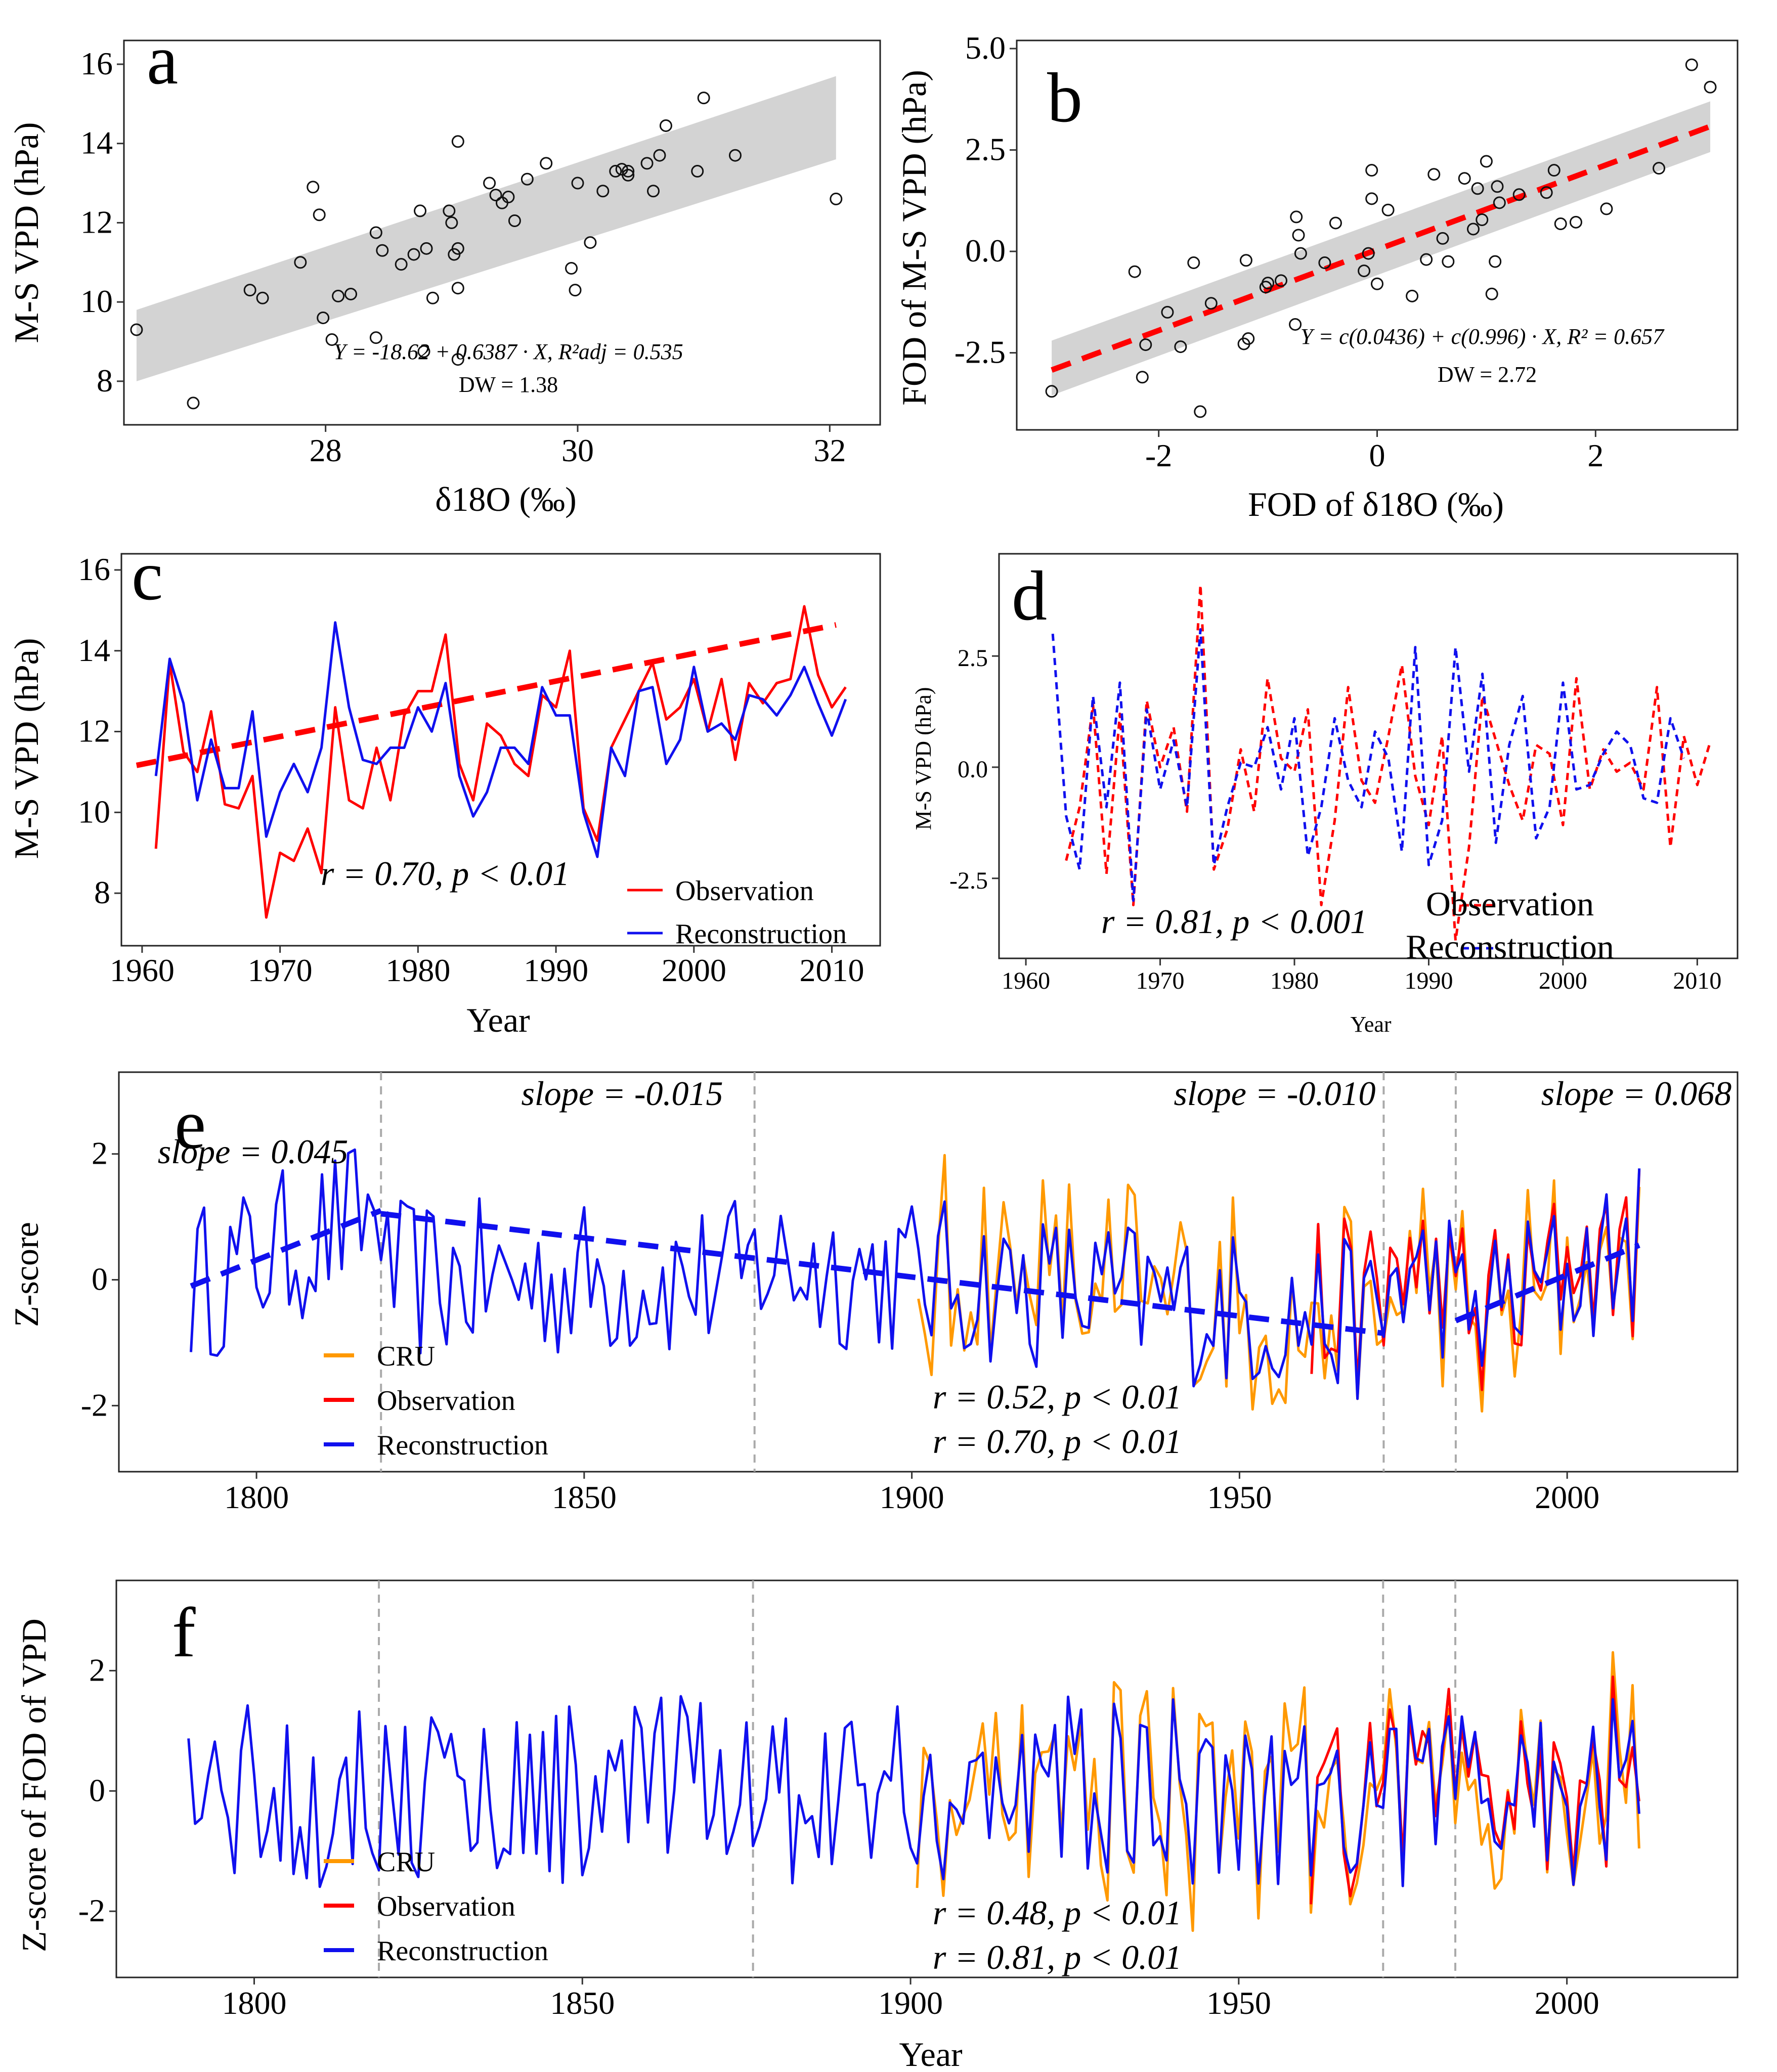 This screenshot has height=2072, width=1777. I want to click on panel-c-ytick-label: 14, so click(94, 650).